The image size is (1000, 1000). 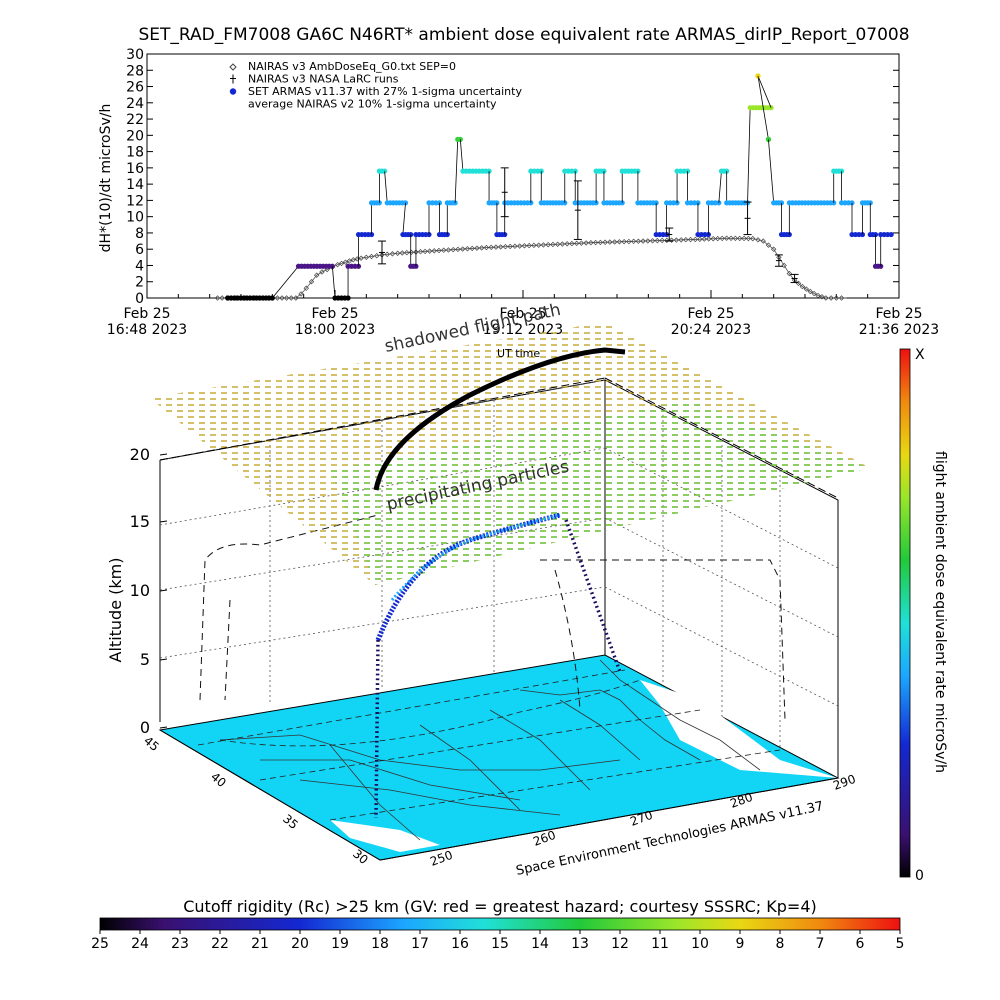 What do you see at coordinates (140, 944) in the screenshot?
I see `rigidity-tick-label: 24` at bounding box center [140, 944].